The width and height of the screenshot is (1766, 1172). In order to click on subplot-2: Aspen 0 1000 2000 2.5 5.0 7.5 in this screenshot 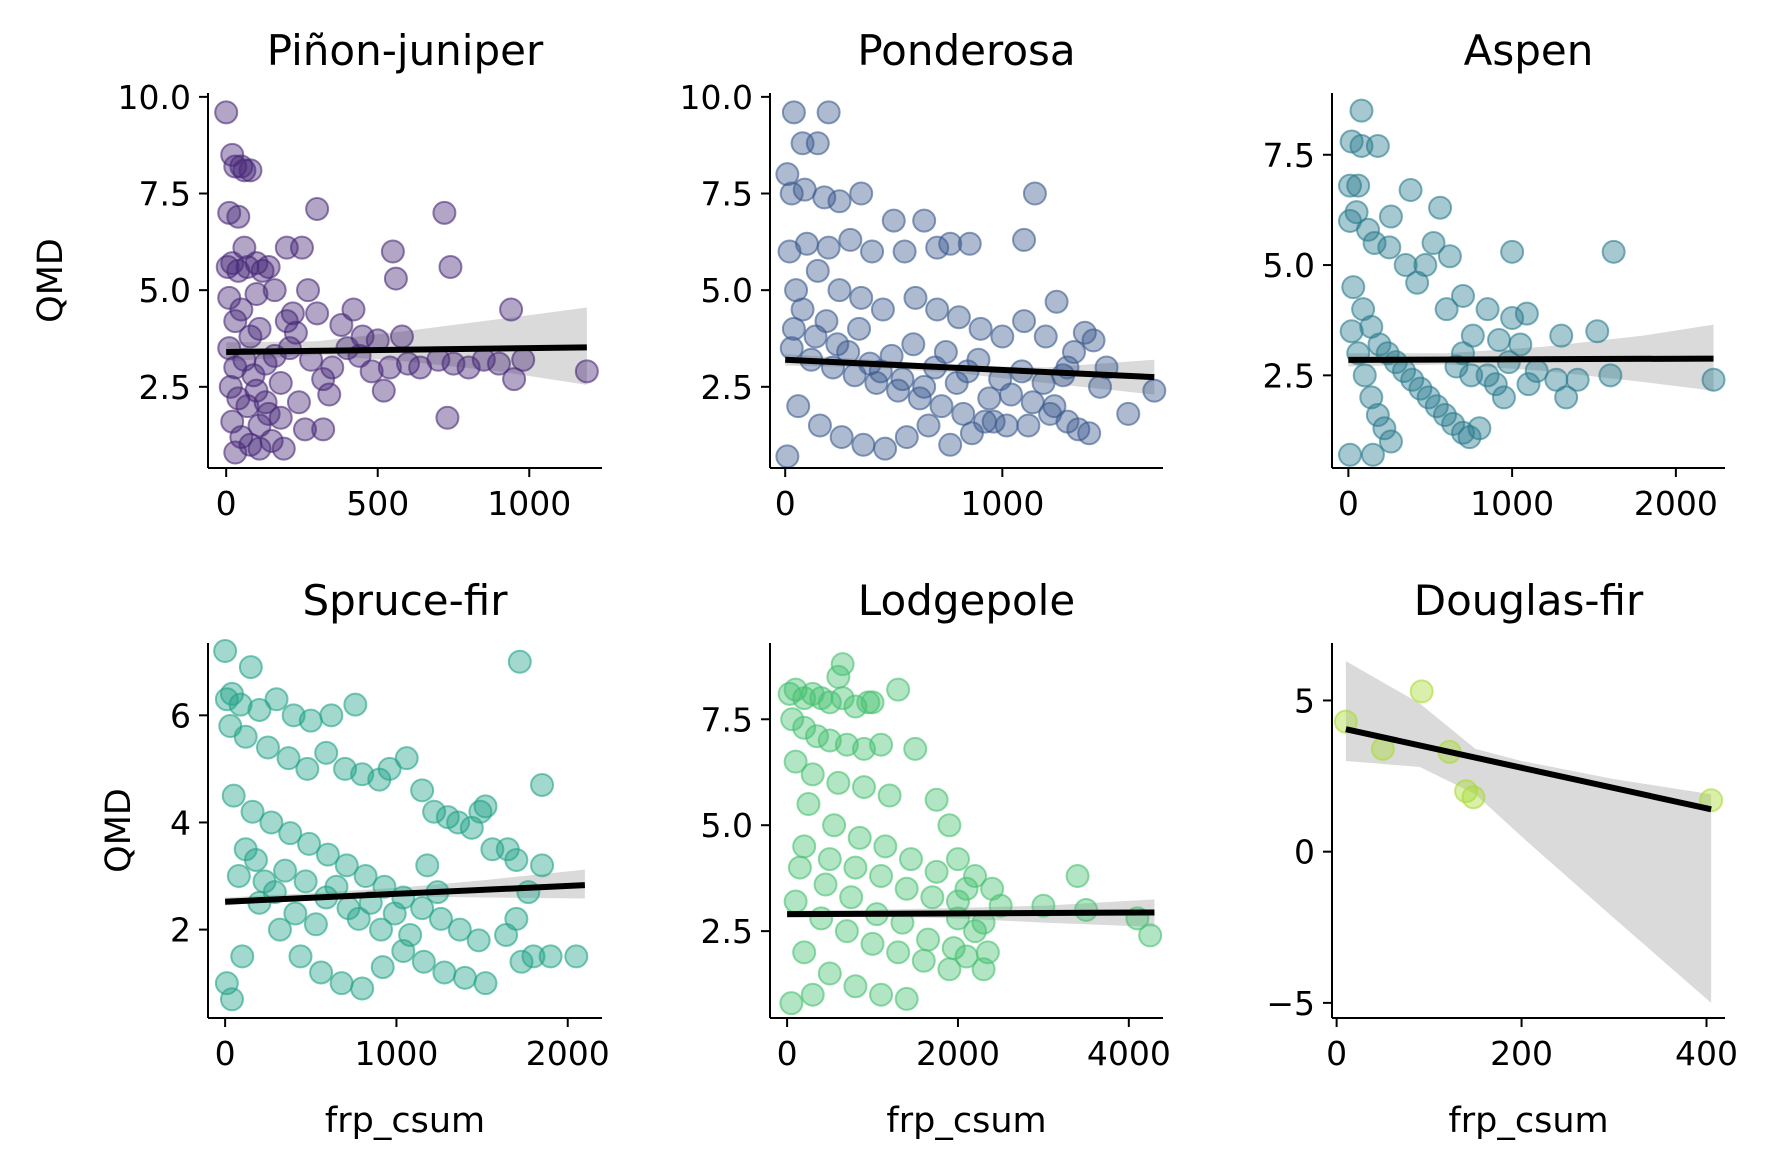, I will do `click(1494, 274)`.